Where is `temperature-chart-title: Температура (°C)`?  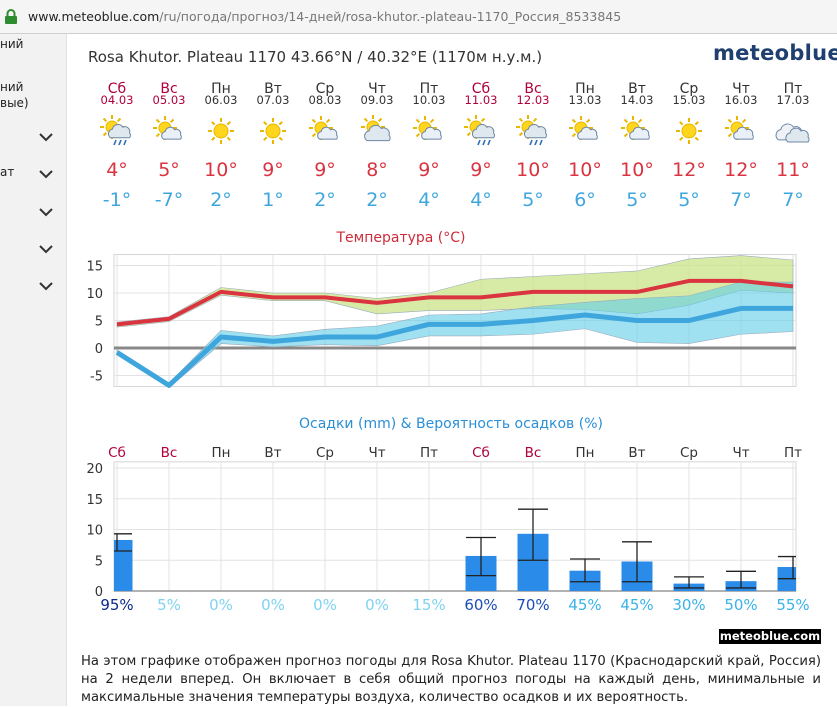 temperature-chart-title: Температура (°C) is located at coordinates (400, 238).